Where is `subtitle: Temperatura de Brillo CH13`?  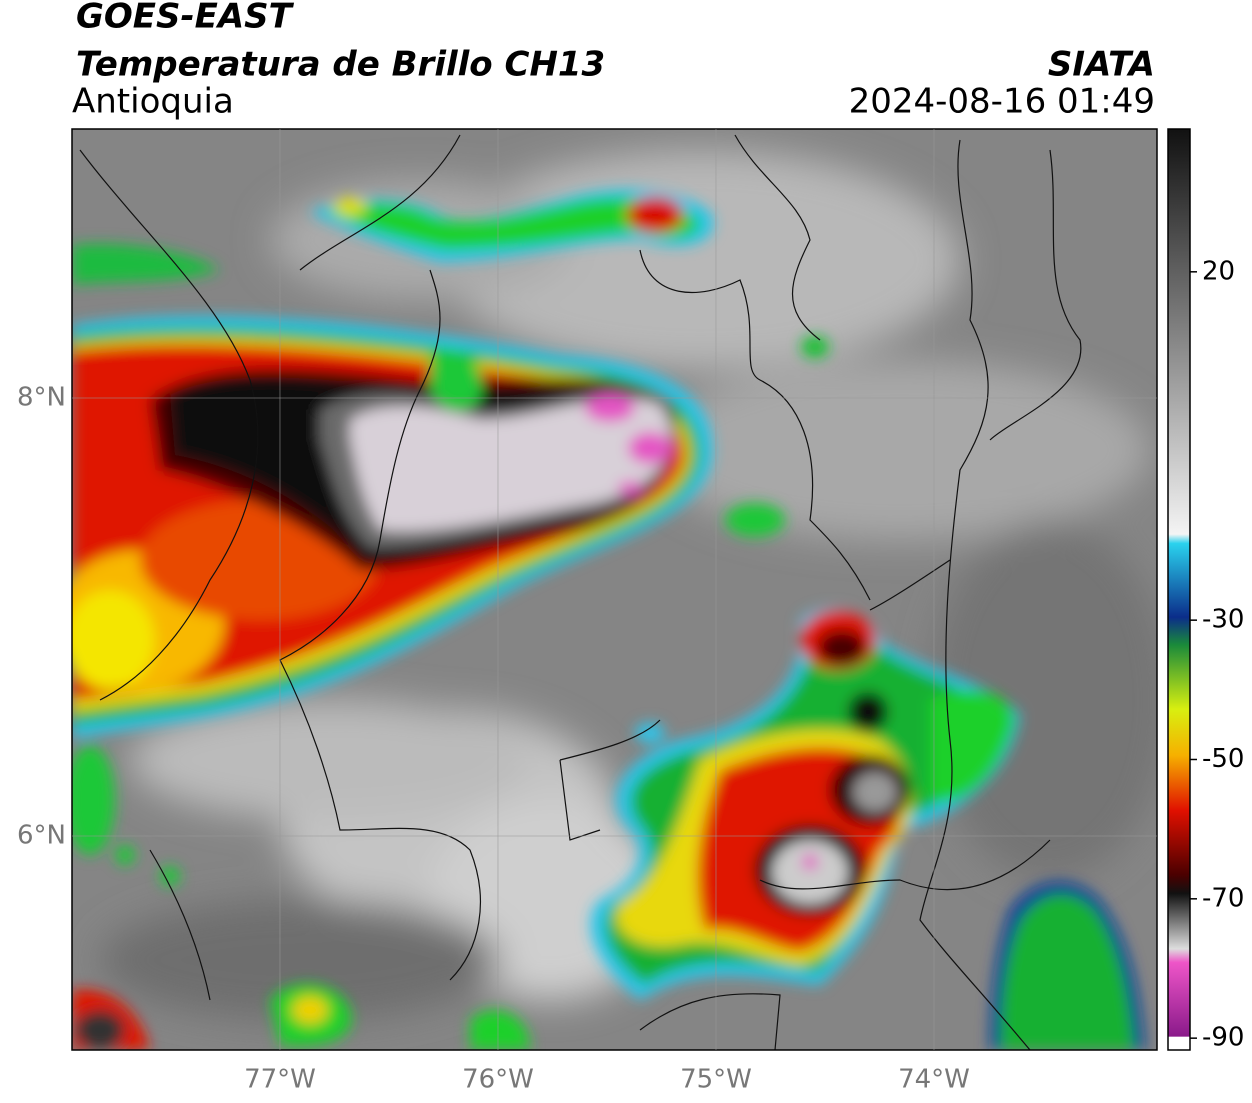
subtitle: Temperatura de Brillo CH13 is located at coordinates (340, 65).